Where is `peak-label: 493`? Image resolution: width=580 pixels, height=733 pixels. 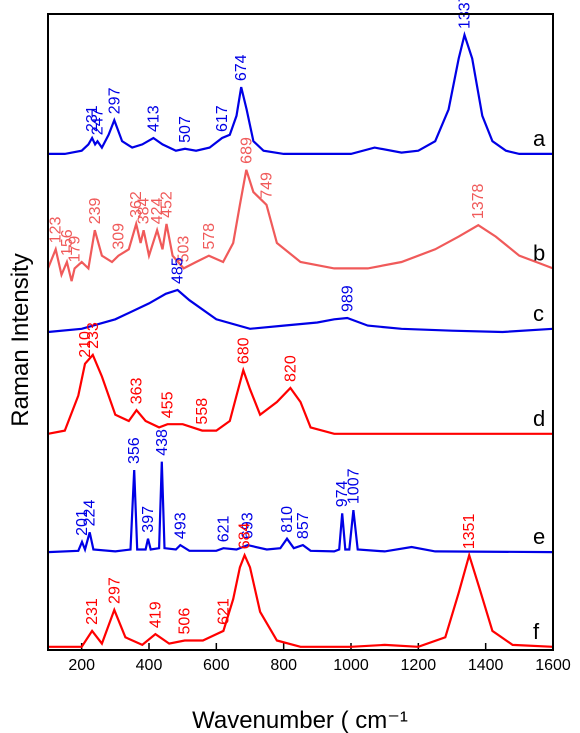 peak-label: 493 is located at coordinates (180, 525).